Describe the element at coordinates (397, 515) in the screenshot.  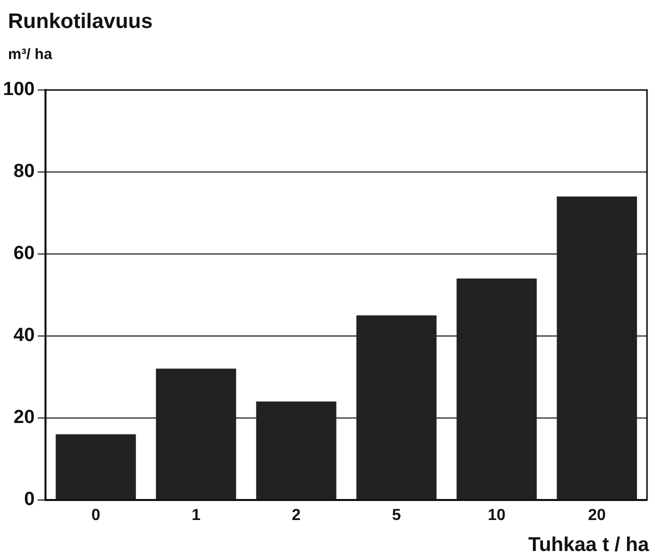
I see `x-tick-label: 5` at that location.